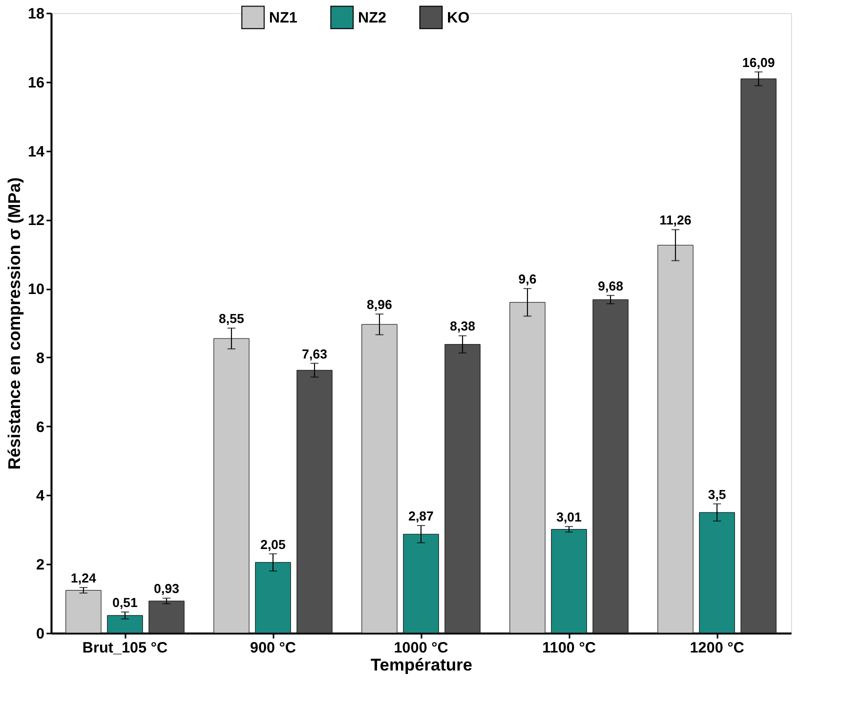  Describe the element at coordinates (421, 516) in the screenshot. I see `data-label: 2,87` at that location.